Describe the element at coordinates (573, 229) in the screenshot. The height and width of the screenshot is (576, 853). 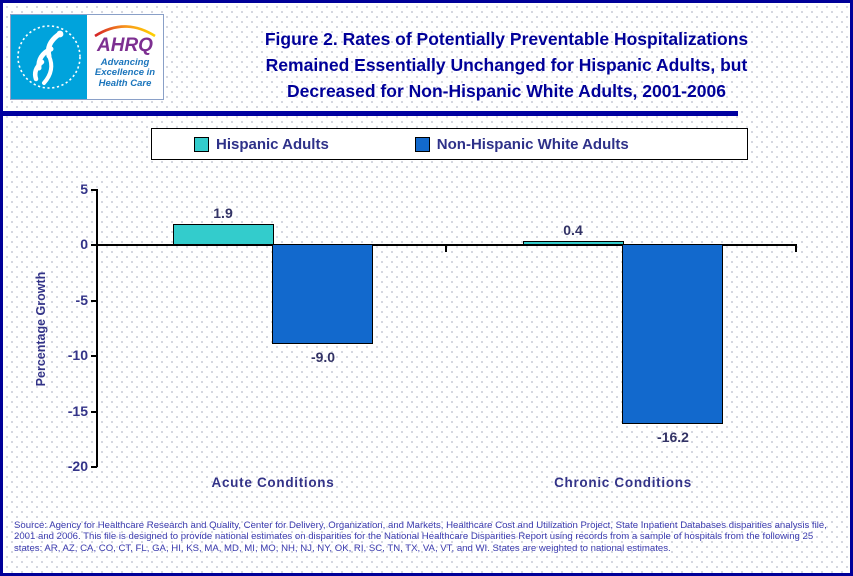
I see `value-label-hispanic-adults-chronic-conditions: 0.4` at that location.